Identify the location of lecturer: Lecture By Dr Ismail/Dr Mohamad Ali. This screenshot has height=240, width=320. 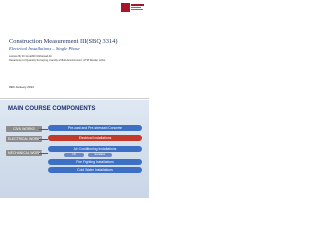
(30, 56).